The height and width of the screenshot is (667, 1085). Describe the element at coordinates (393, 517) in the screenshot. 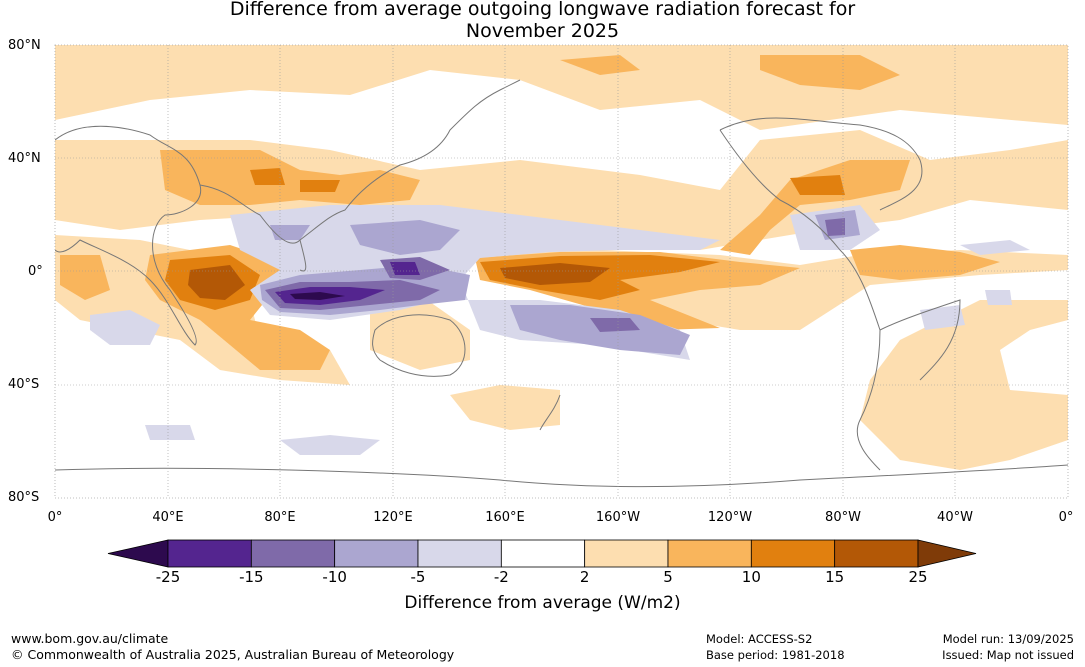

I see `lon-label-120e: 120°E` at that location.